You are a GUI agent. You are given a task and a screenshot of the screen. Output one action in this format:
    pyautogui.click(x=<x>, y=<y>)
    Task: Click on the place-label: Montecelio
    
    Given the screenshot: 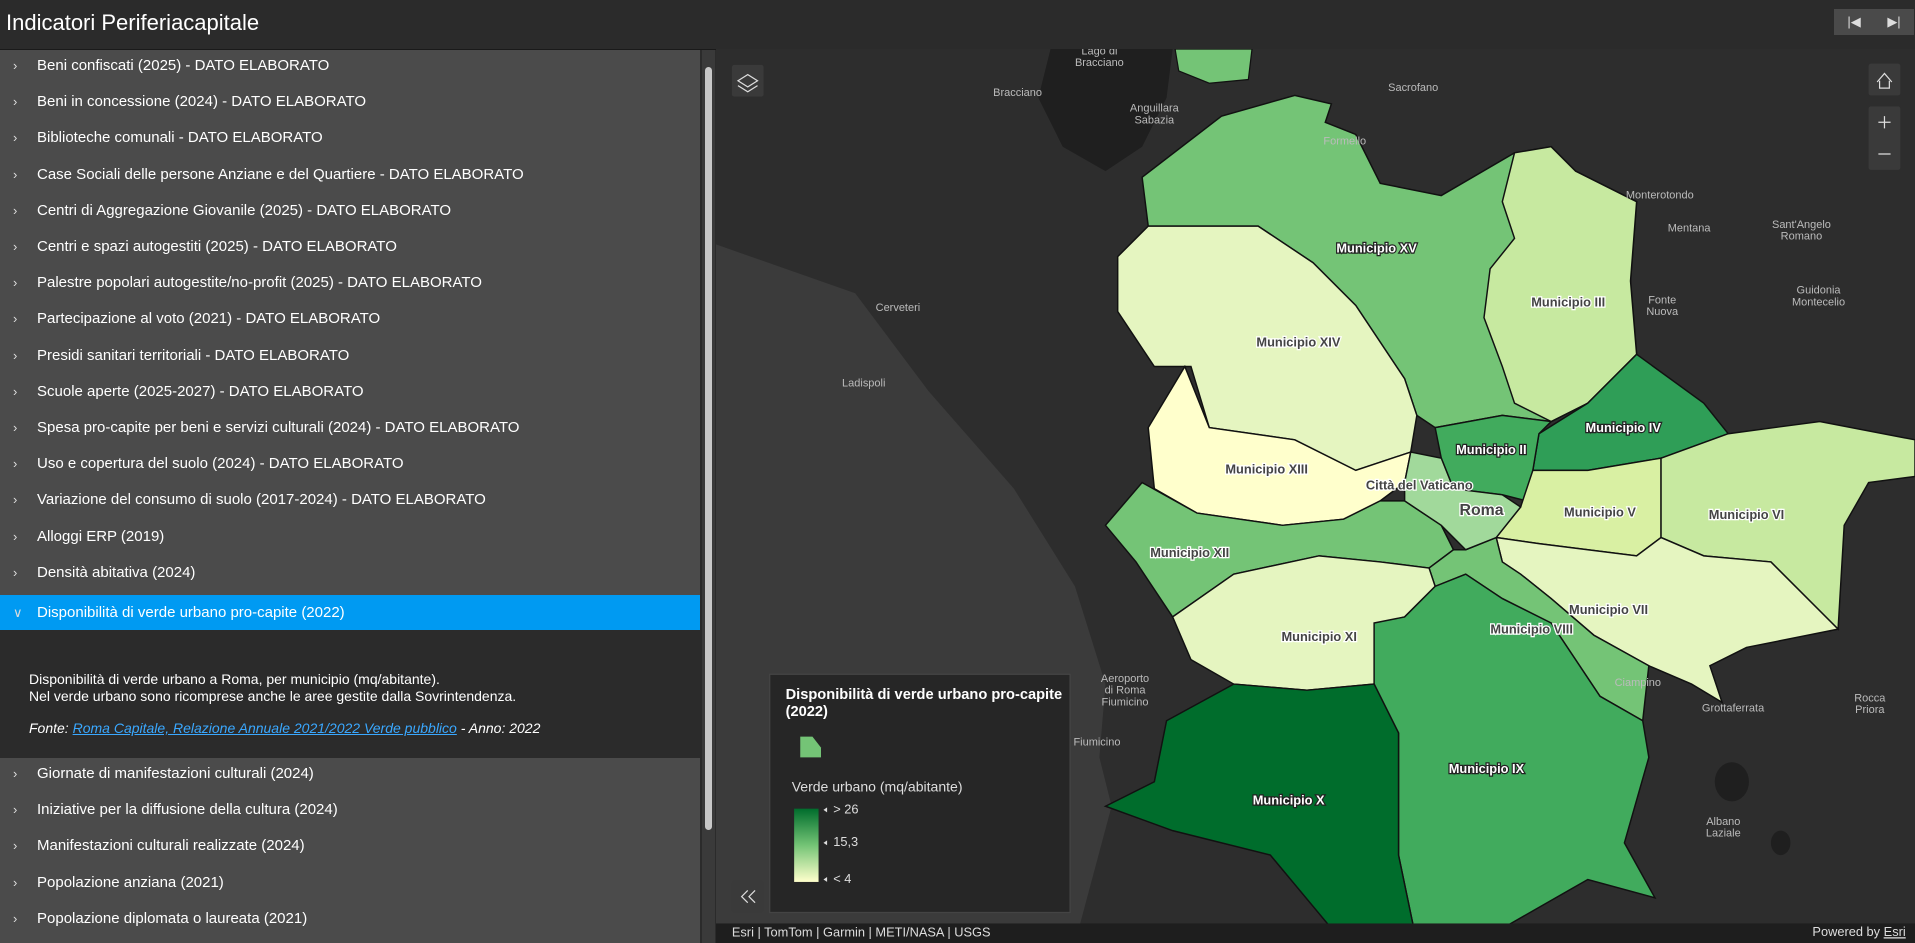 What is the action you would take?
    pyautogui.click(x=1818, y=302)
    